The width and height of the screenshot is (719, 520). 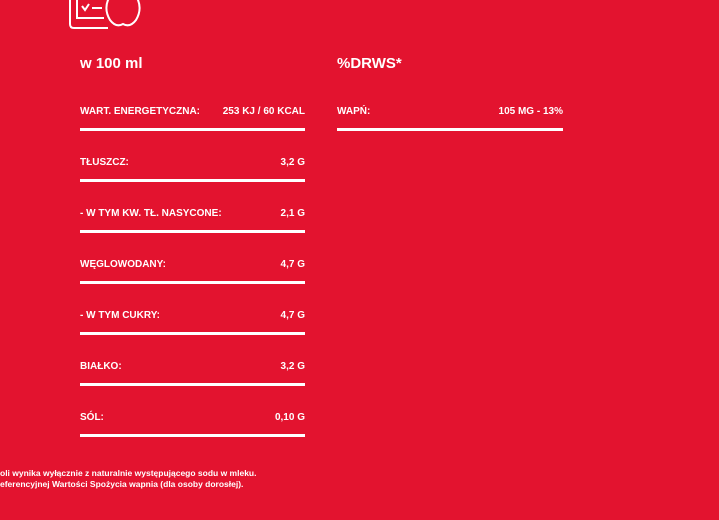 I want to click on nutrient-label: WĘGLOWODANY:, so click(x=123, y=264).